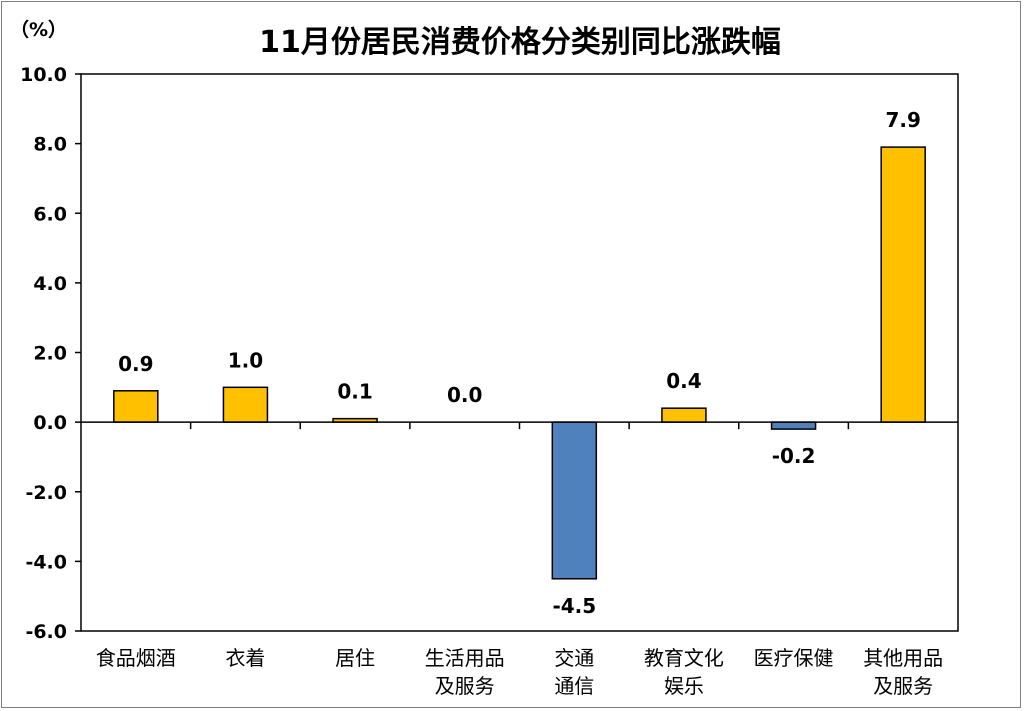 Image resolution: width=1024 pixels, height=711 pixels. Describe the element at coordinates (902, 120) in the screenshot. I see `data-label: 7.9` at that location.